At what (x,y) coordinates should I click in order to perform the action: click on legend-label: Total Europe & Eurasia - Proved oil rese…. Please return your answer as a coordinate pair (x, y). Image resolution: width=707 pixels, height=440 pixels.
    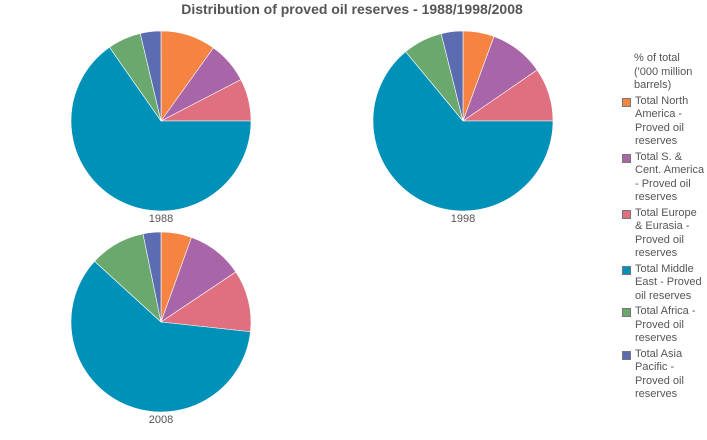
    Looking at the image, I should click on (666, 233).